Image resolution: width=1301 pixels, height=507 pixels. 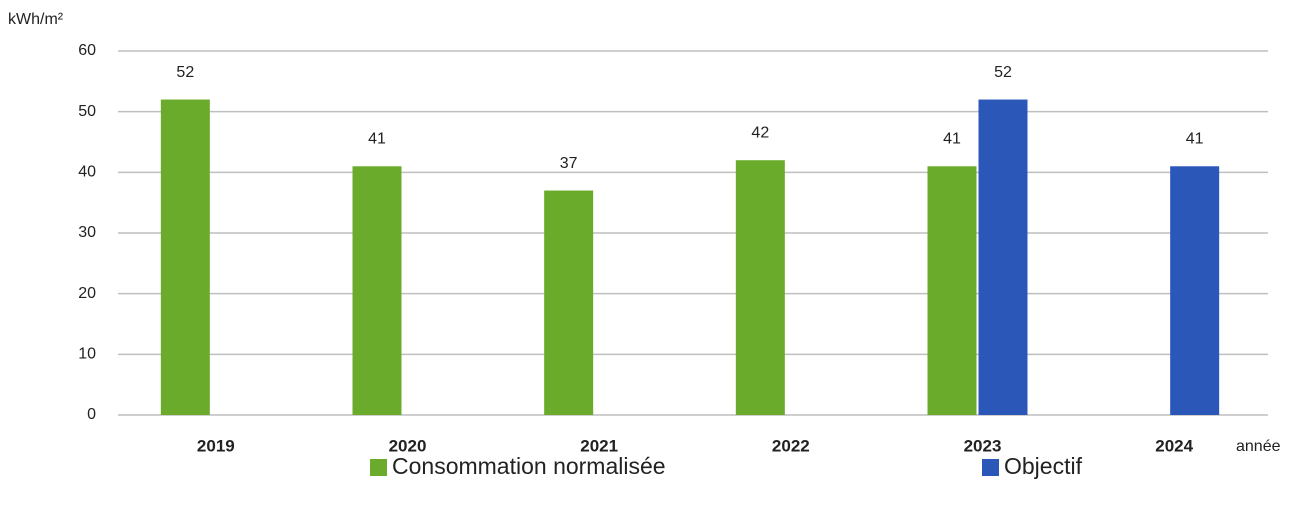 I want to click on value-label: 42, so click(x=760, y=132).